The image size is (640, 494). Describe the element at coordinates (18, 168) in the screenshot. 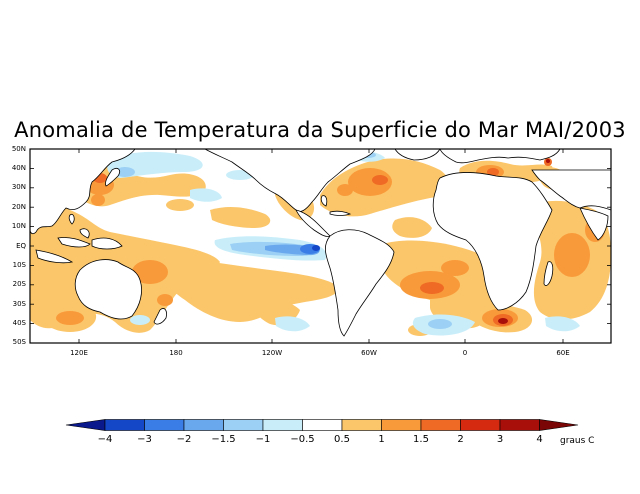

I see `lat-label: 40N` at that location.